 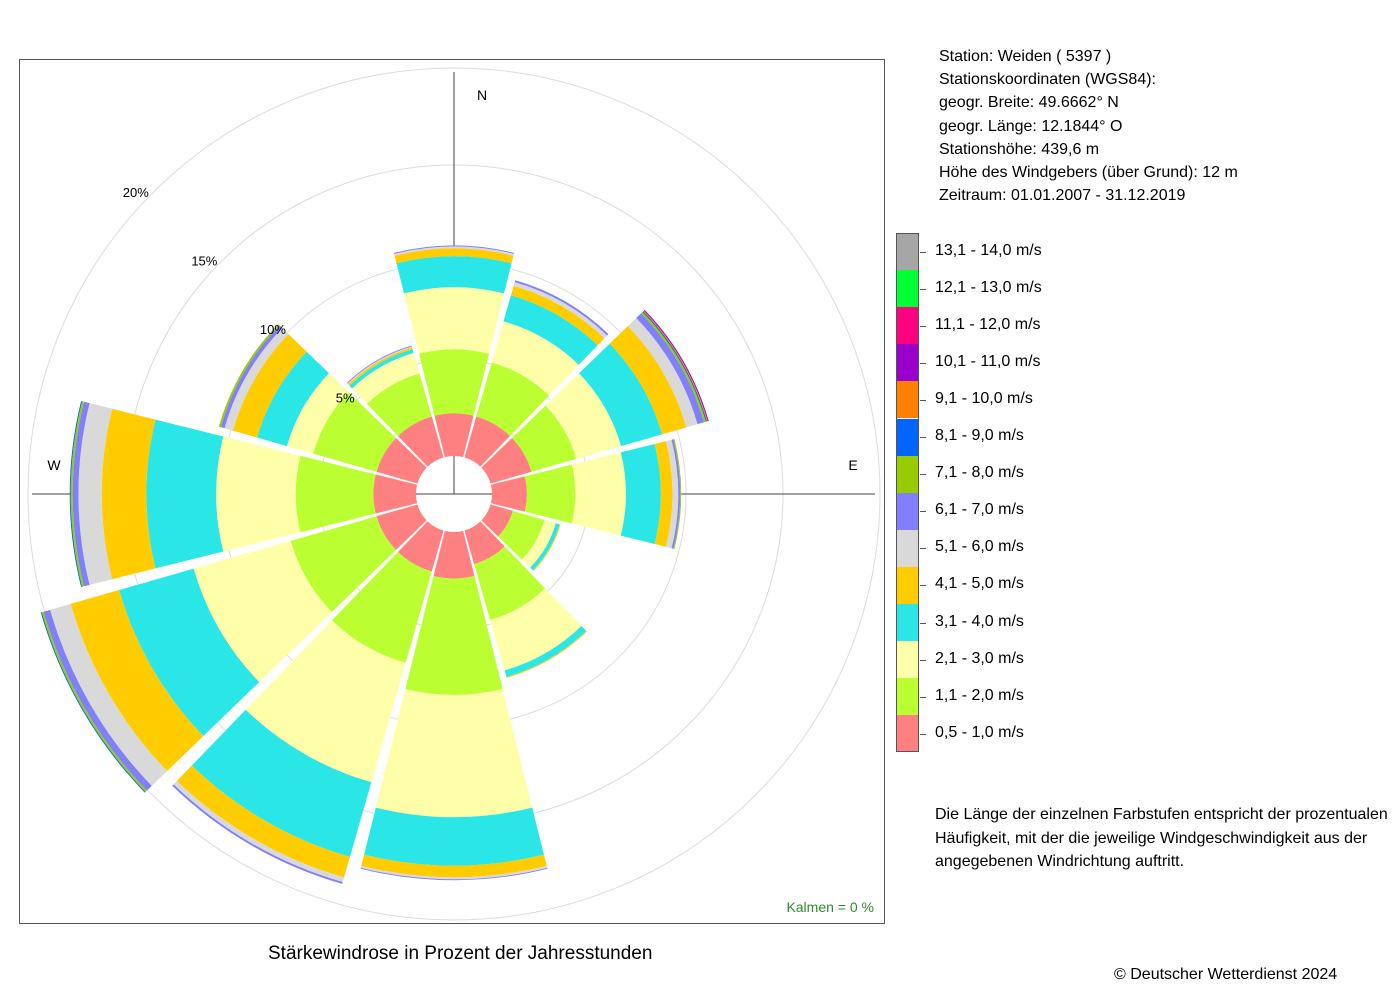 What do you see at coordinates (907, 492) in the screenshot?
I see `legend-frame` at bounding box center [907, 492].